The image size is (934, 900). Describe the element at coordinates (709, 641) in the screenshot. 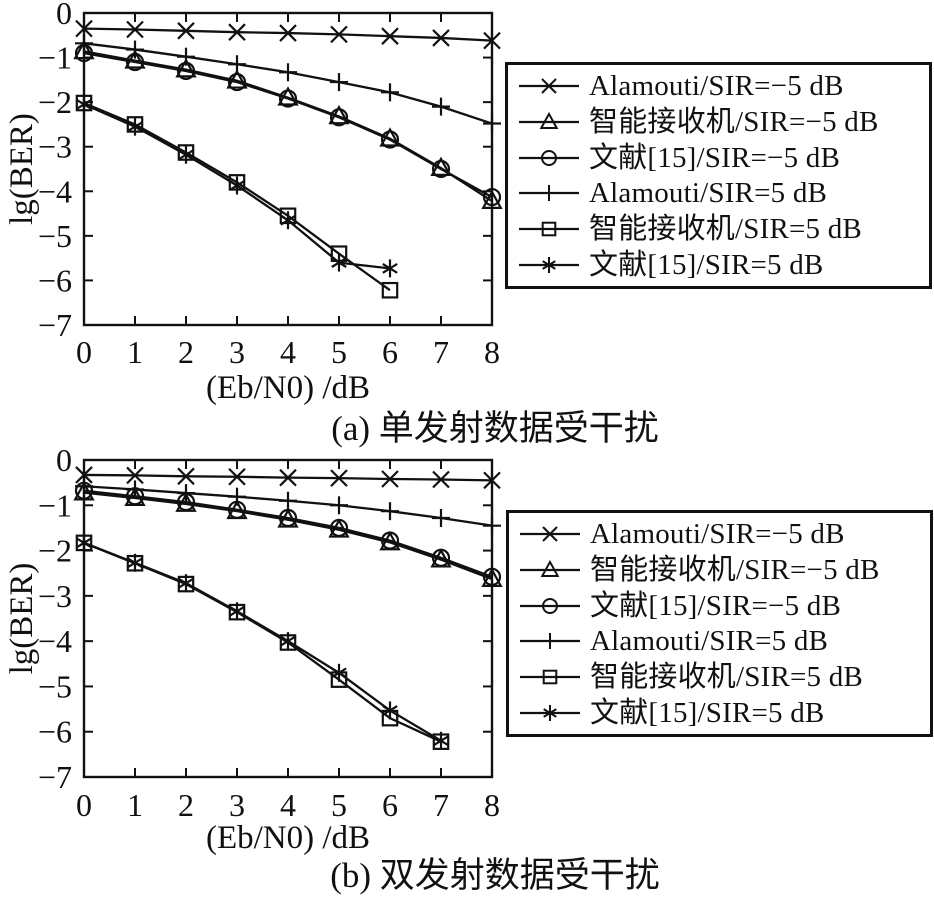

I see `legend-label: Alamouti/SIR=5 dB` at that location.